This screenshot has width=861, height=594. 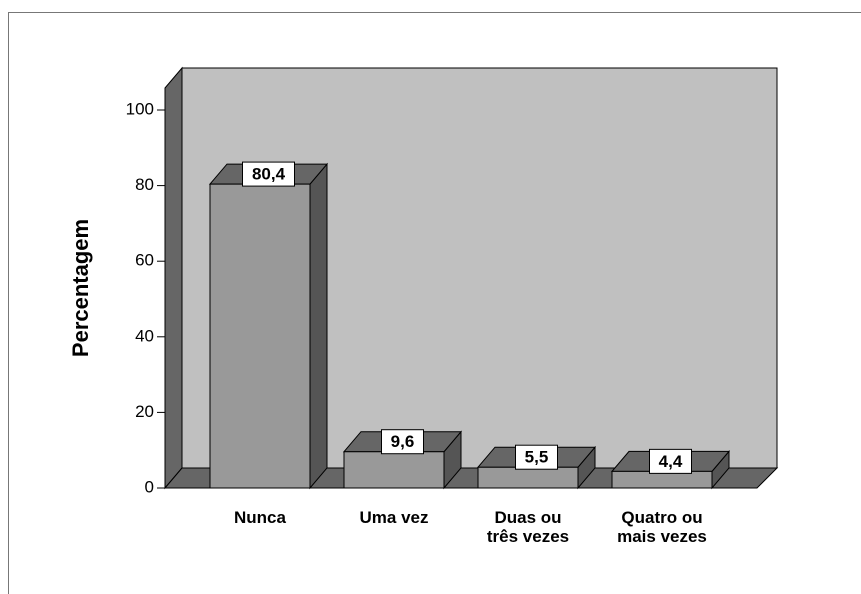 I want to click on x-tick-label: Nunca, so click(x=260, y=517).